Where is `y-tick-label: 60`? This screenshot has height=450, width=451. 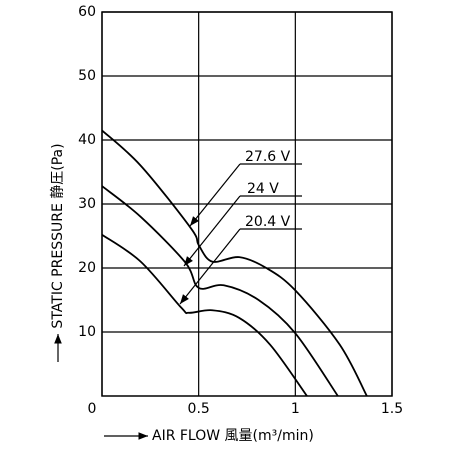
y-tick-label: 60 is located at coordinates (87, 12).